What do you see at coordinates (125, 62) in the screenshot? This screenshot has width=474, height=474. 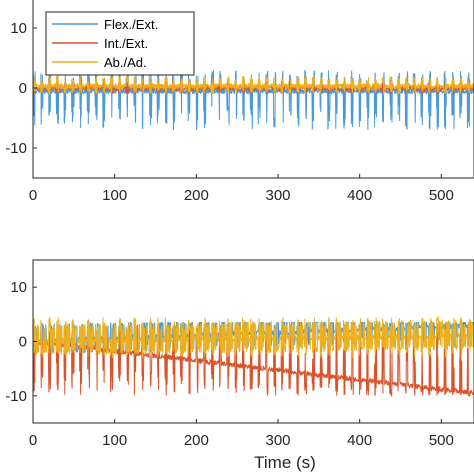 I see `legend-entry: Ab./Ad.` at bounding box center [125, 62].